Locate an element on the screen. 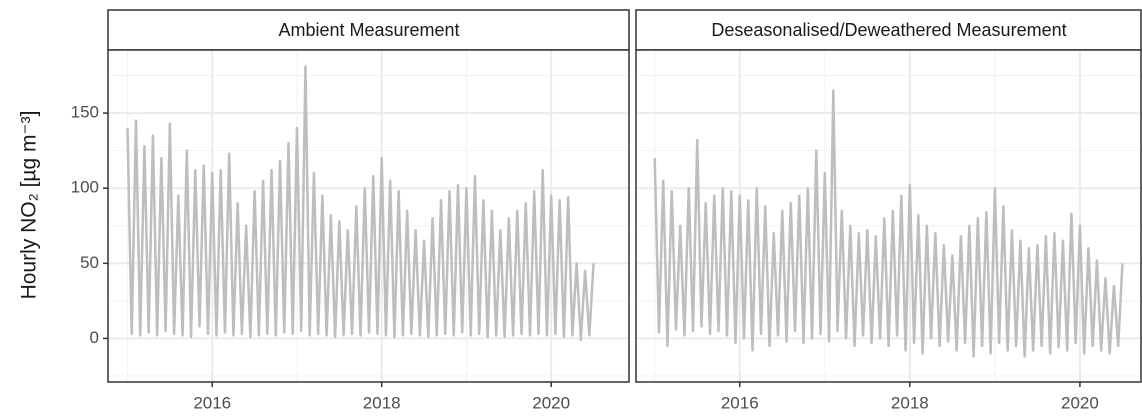  y-tick-label: 50 is located at coordinates (89, 262).